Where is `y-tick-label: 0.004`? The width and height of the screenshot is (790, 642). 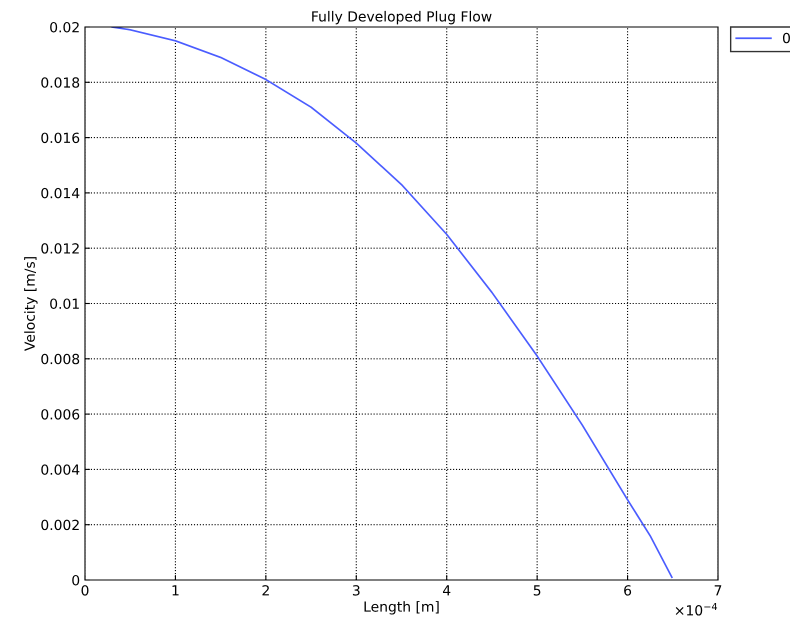
y-tick-label: 0.004 is located at coordinates (60, 469).